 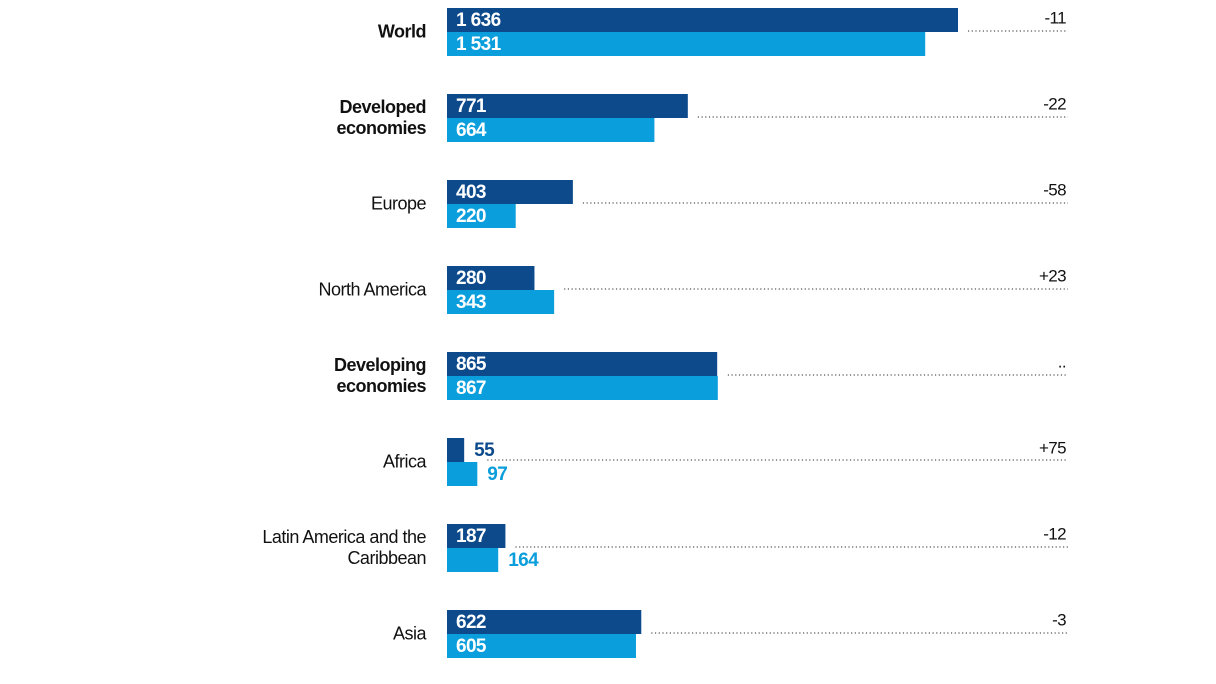 What do you see at coordinates (1052, 275) in the screenshot?
I see `change-label: +23` at bounding box center [1052, 275].